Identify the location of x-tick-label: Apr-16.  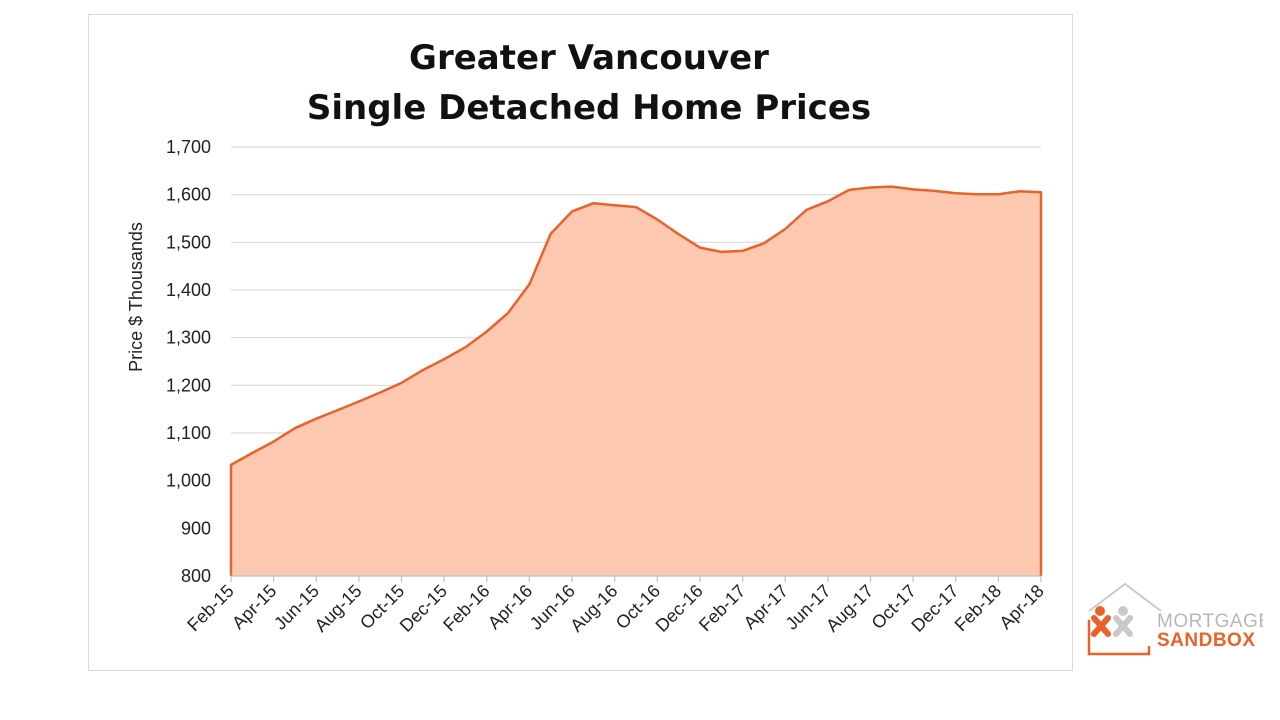
(510, 607).